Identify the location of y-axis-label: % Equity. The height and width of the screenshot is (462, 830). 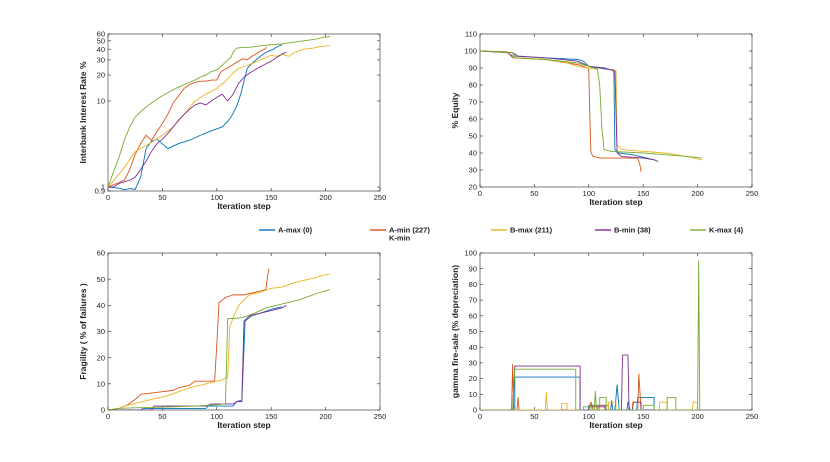
(455, 110).